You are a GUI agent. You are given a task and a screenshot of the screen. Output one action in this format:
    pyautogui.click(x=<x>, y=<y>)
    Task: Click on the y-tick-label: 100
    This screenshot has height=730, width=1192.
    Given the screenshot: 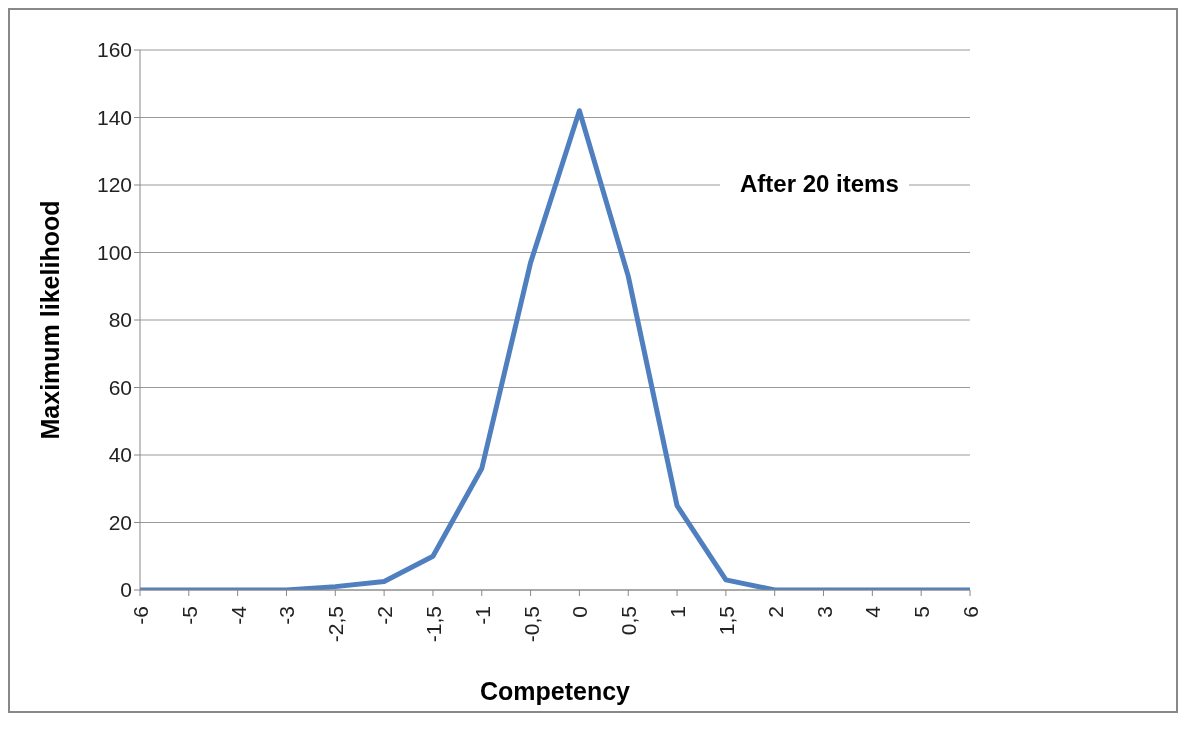 What is the action you would take?
    pyautogui.click(x=114, y=252)
    